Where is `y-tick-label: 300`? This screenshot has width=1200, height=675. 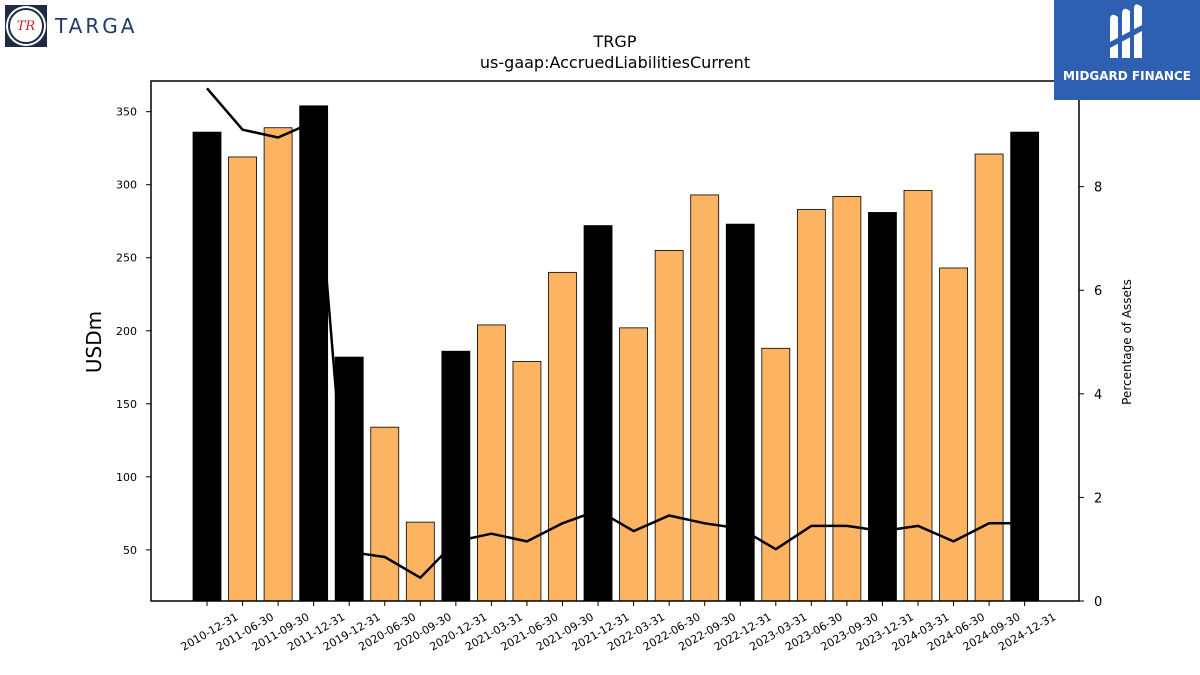 y-tick-label: 300 is located at coordinates (126, 185).